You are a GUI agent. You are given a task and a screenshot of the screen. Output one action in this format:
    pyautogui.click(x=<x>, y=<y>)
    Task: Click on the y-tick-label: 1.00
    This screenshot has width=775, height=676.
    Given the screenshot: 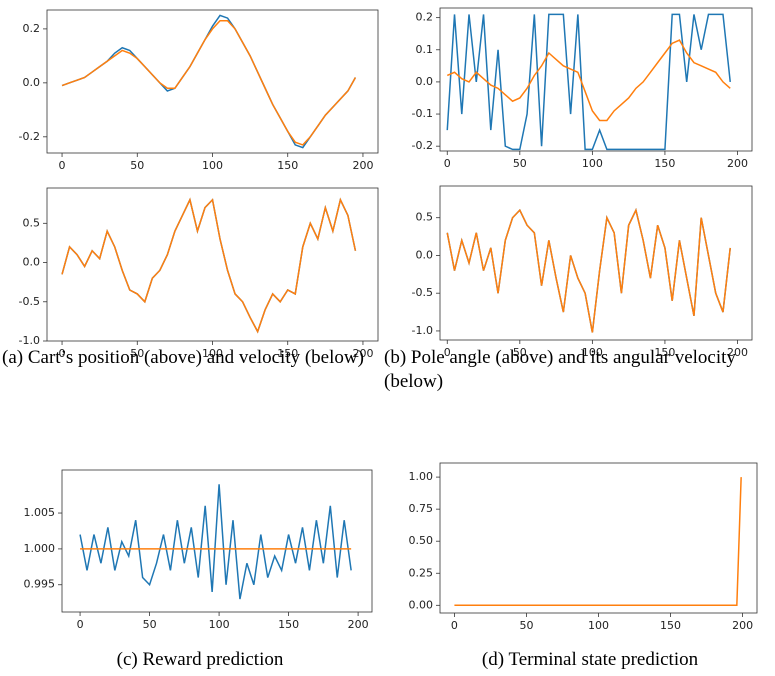 What is the action you would take?
    pyautogui.click(x=421, y=476)
    